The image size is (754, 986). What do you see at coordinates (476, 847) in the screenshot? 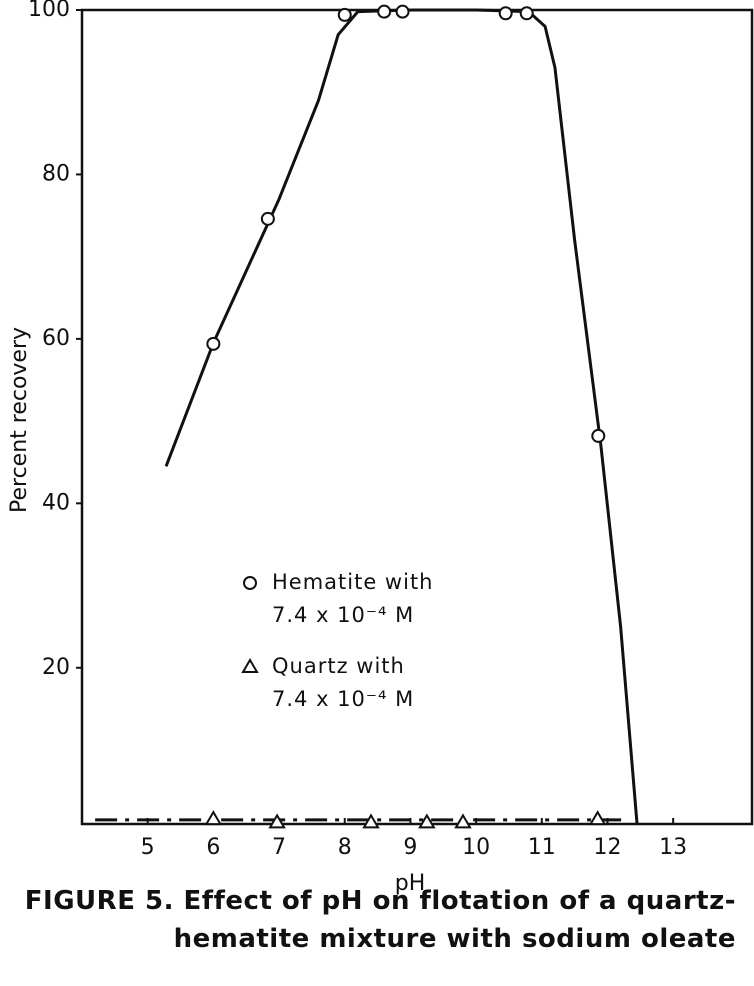
I see `x-tick-label: 10` at bounding box center [476, 847].